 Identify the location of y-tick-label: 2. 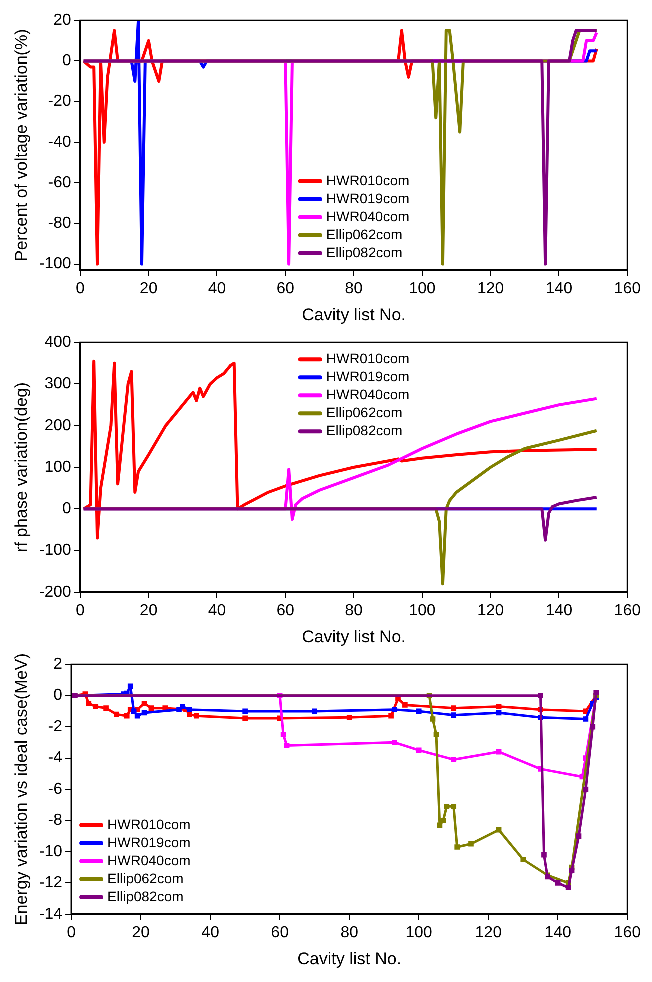
(58, 665).